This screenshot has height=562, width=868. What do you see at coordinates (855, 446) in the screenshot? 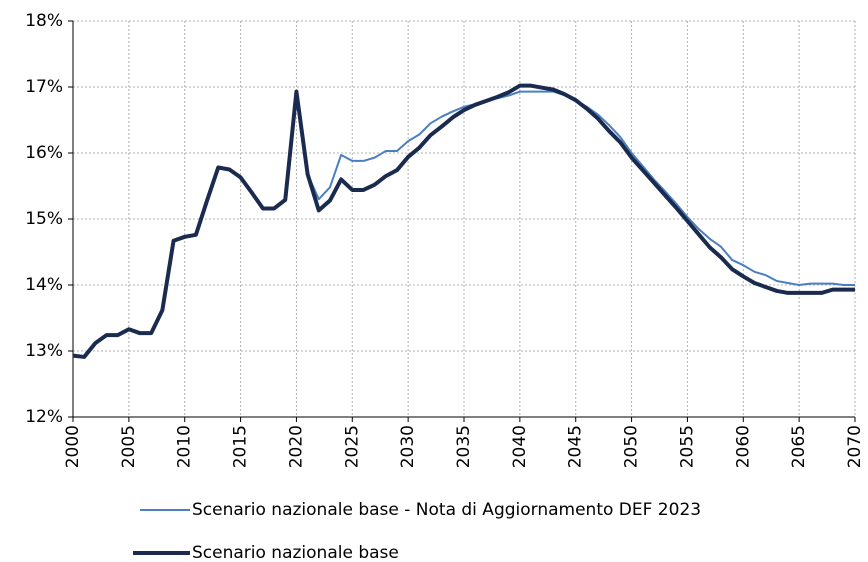
I see `x-tick-label: 2070` at bounding box center [855, 446].